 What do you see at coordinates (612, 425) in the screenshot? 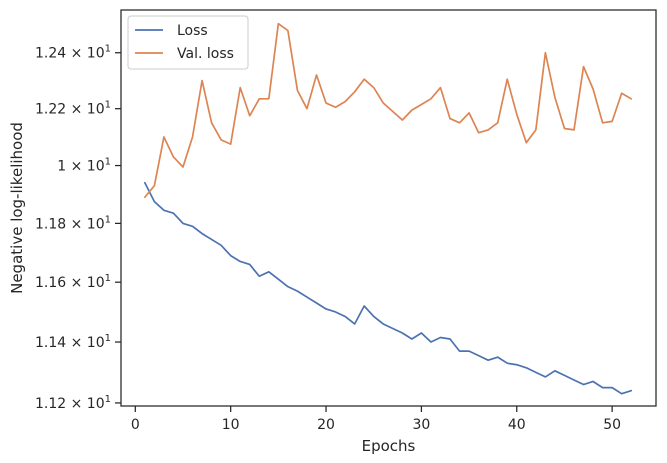
I see `x-tick-label: 50` at bounding box center [612, 425].